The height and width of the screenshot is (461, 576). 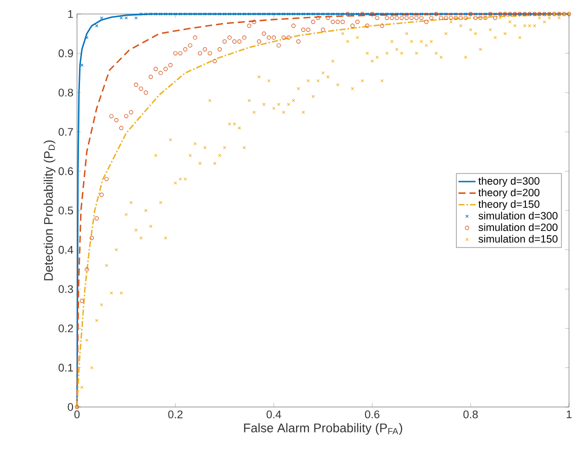 I want to click on y-tick-label: 0.8, so click(x=66, y=92).